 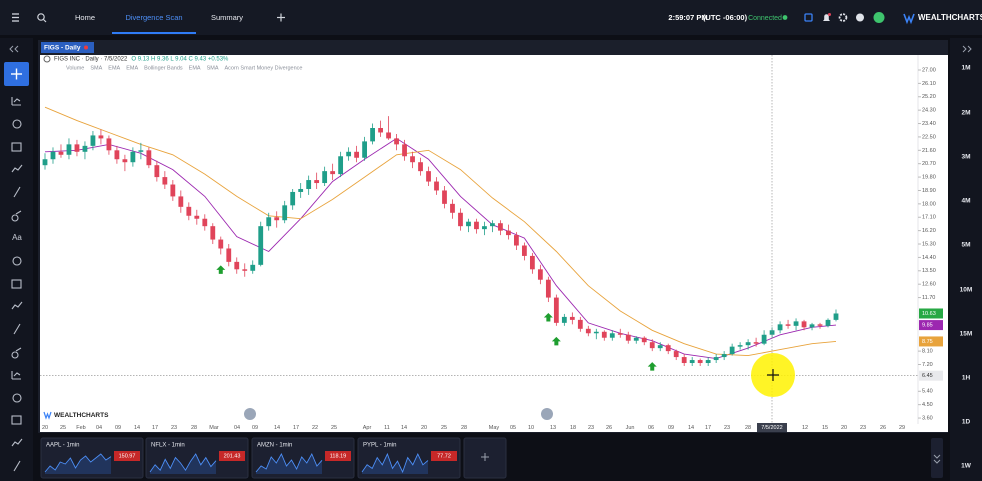 I want to click on ma-last-value-box, so click(x=931, y=341).